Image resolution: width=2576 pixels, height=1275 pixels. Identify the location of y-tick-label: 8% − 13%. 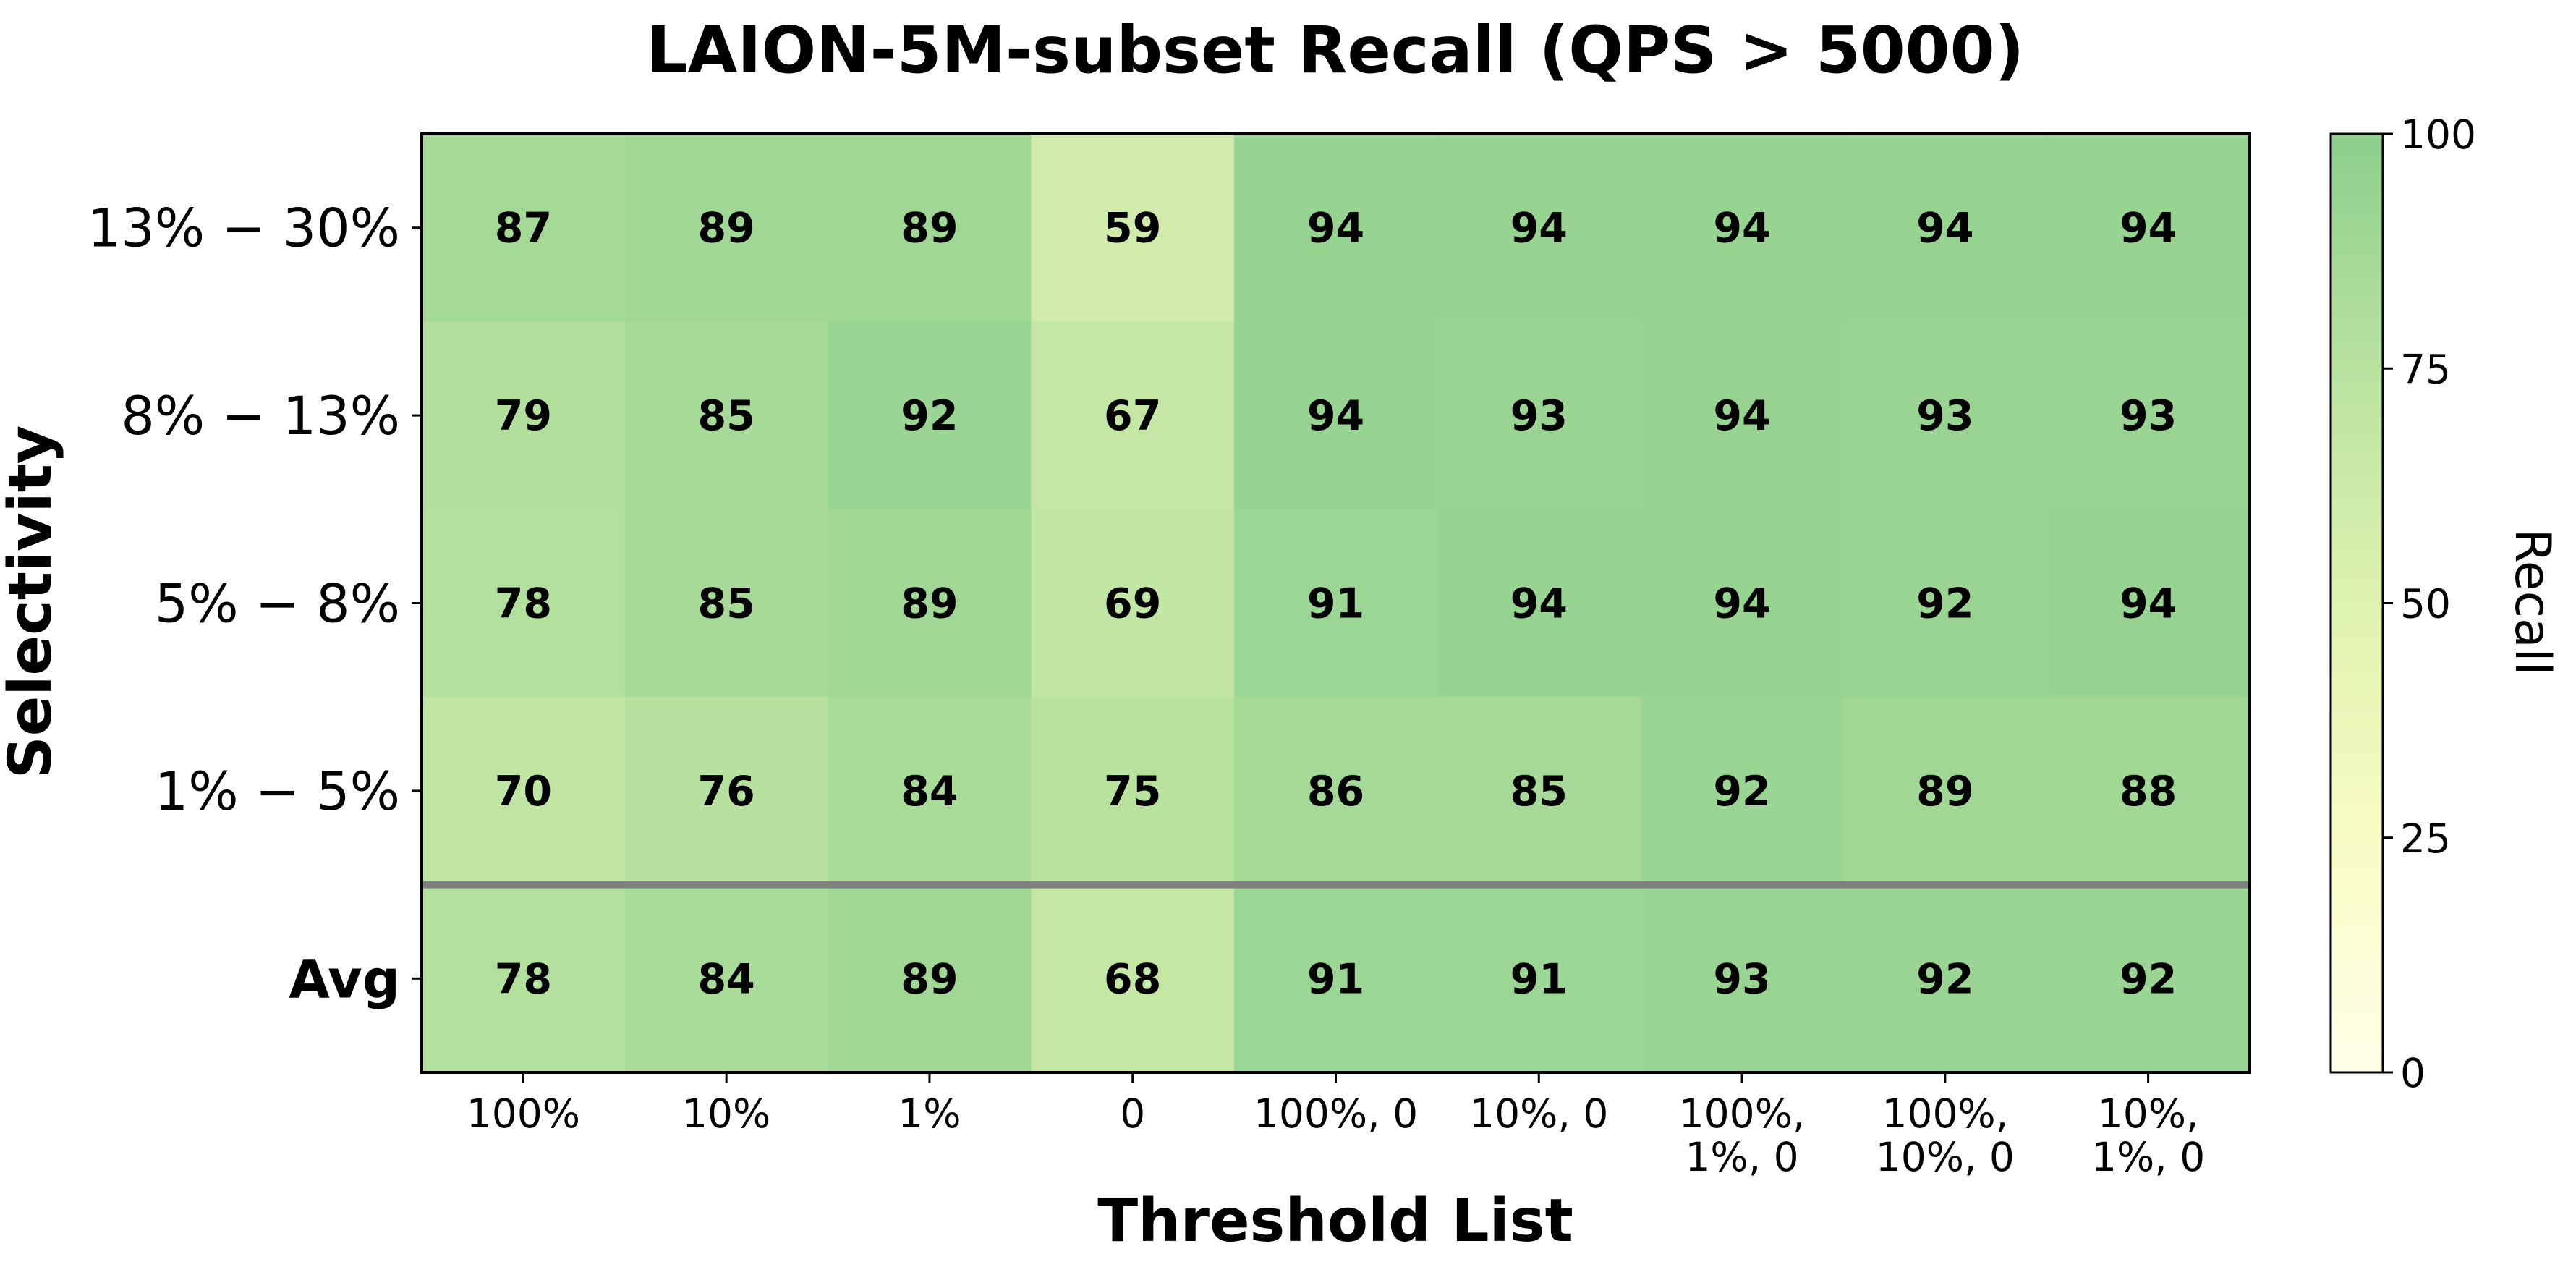
(260, 417).